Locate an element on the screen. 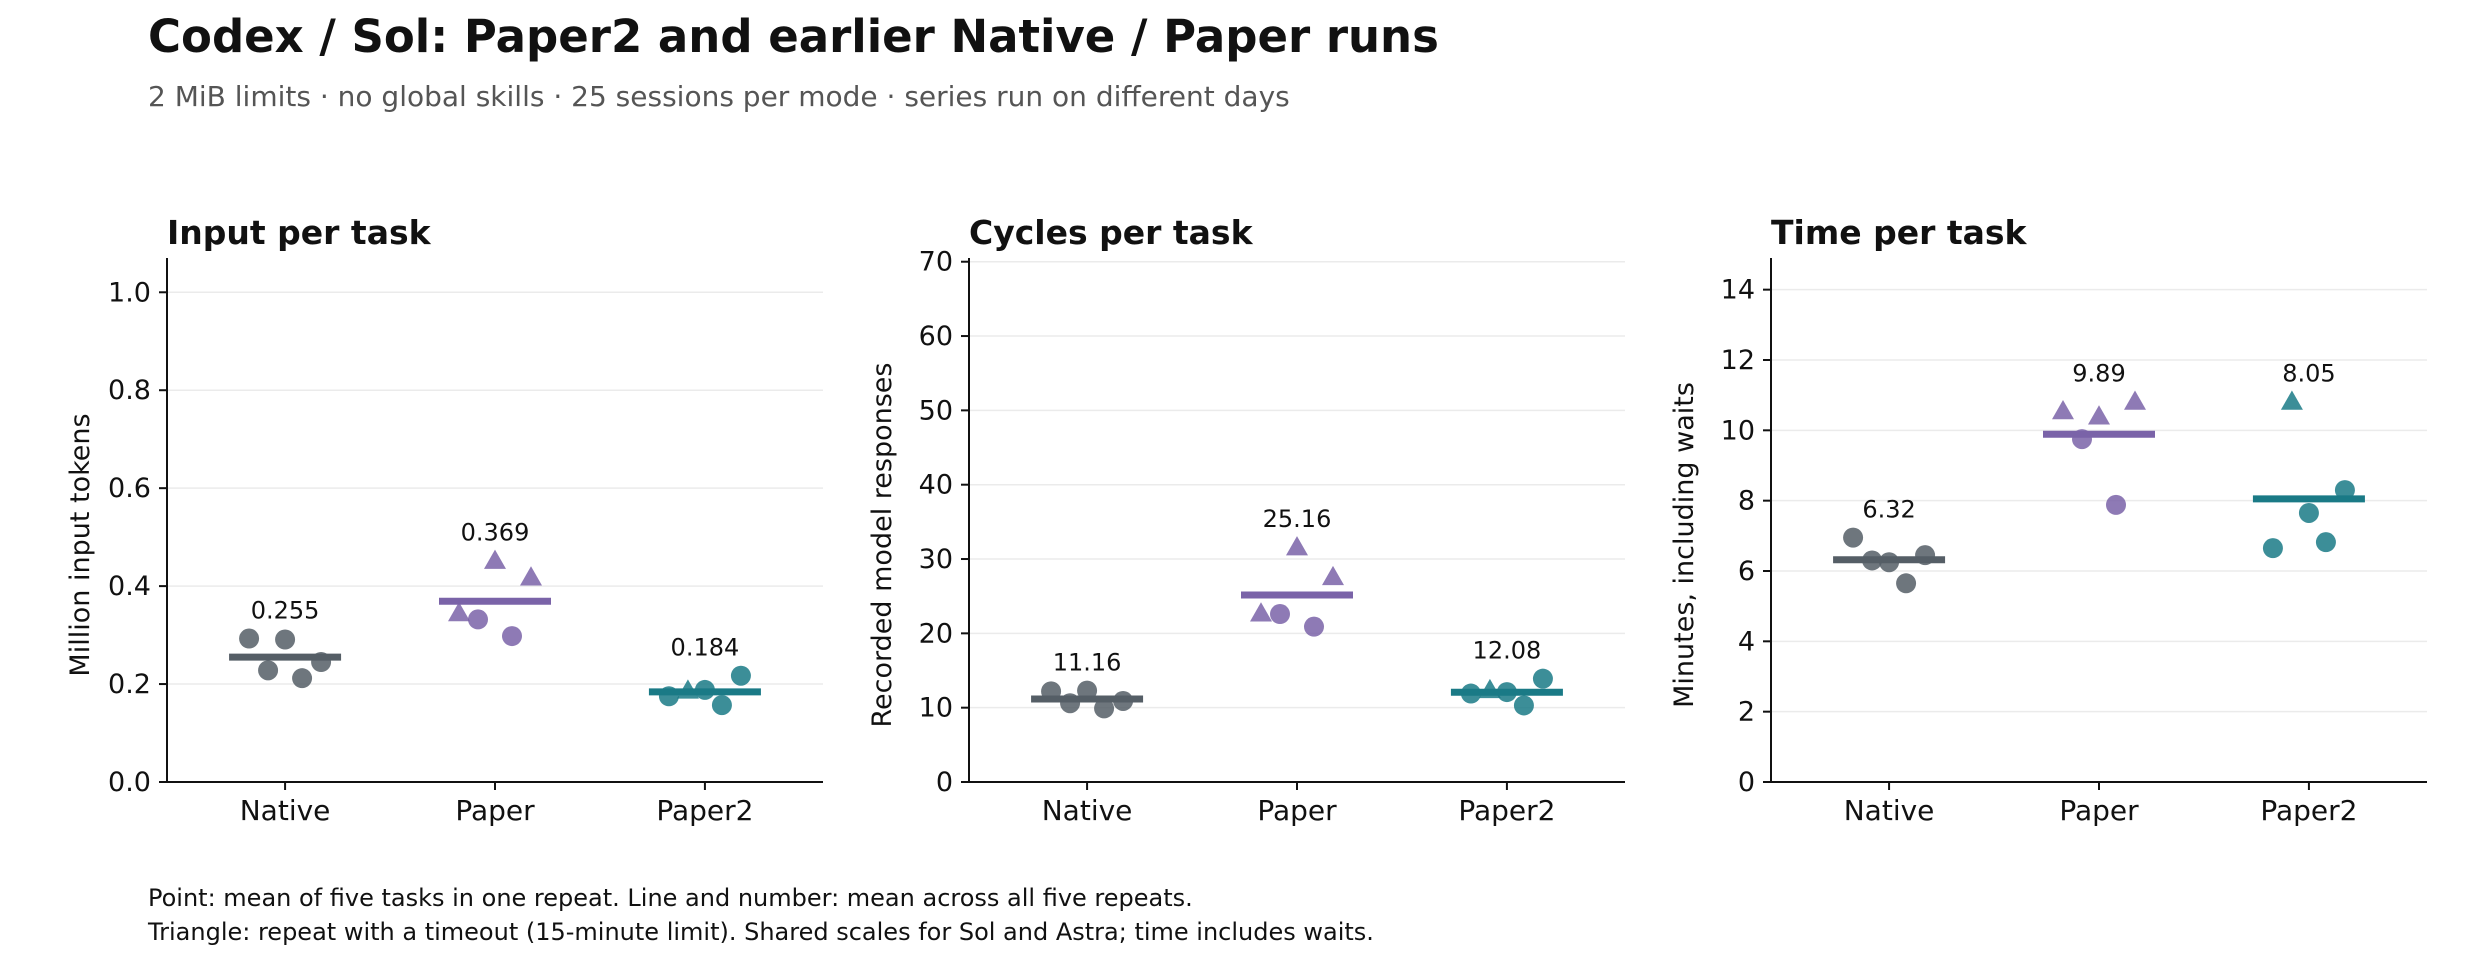 The height and width of the screenshot is (972, 2466). y-tick-label: 60 is located at coordinates (936, 336).